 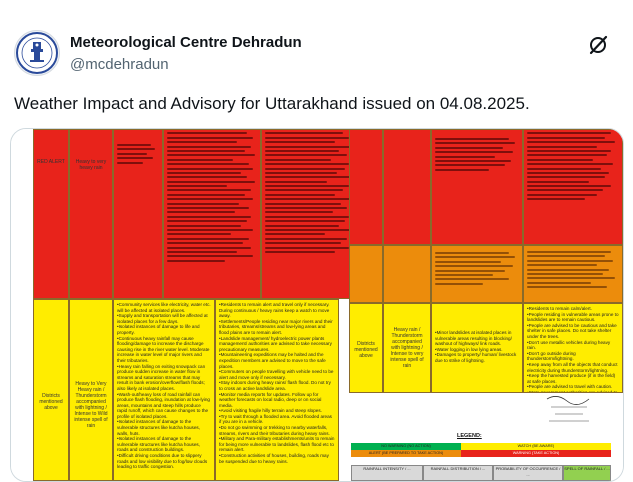 I want to click on author-handle: @mcdehradun, so click(x=119, y=64).